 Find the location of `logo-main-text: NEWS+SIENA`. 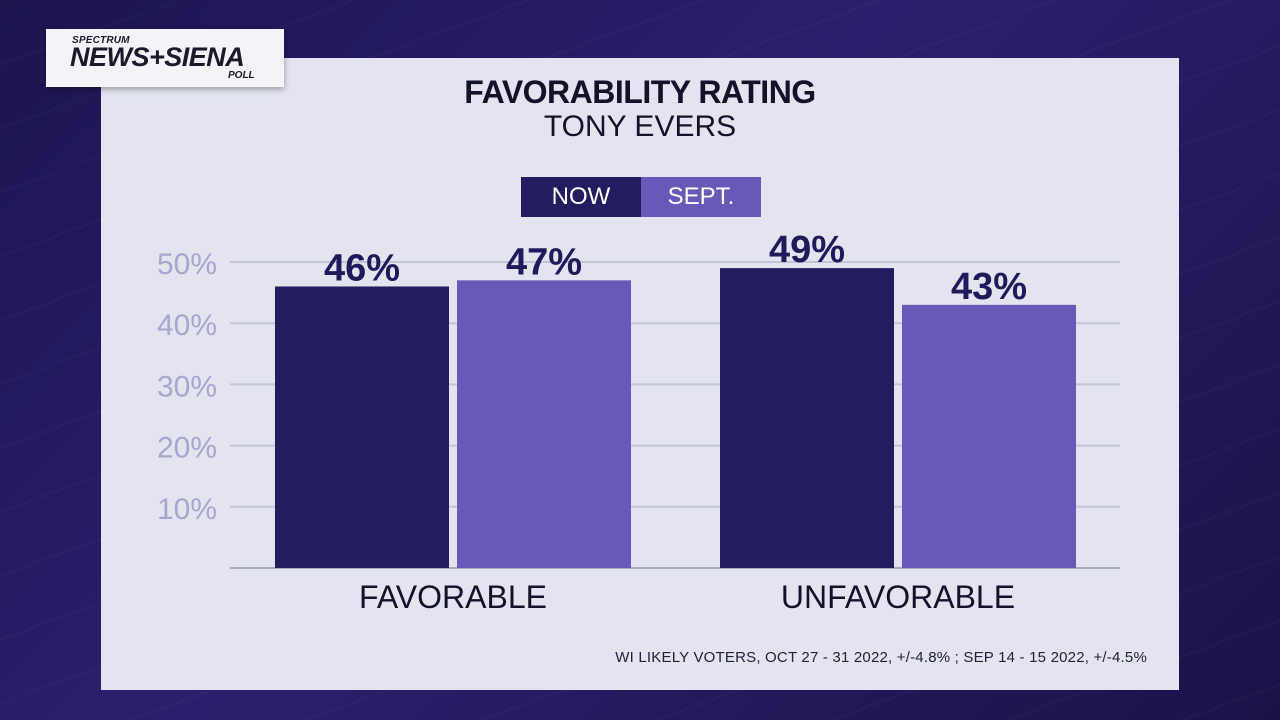

logo-main-text: NEWS+SIENA is located at coordinates (157, 57).